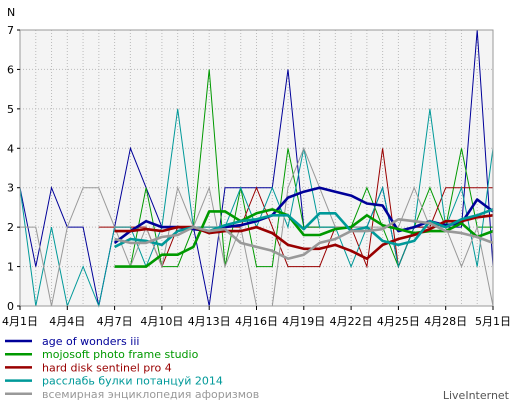  Describe the element at coordinates (303, 321) in the screenshot. I see `x-tick-label: 4月19日` at that location.